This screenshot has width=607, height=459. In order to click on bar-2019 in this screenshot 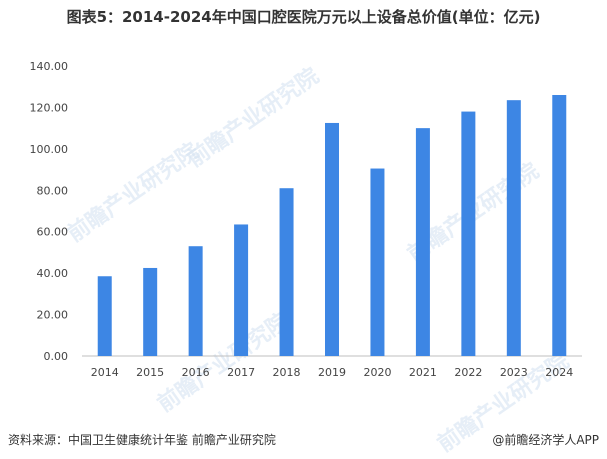, I will do `click(332, 239)`.